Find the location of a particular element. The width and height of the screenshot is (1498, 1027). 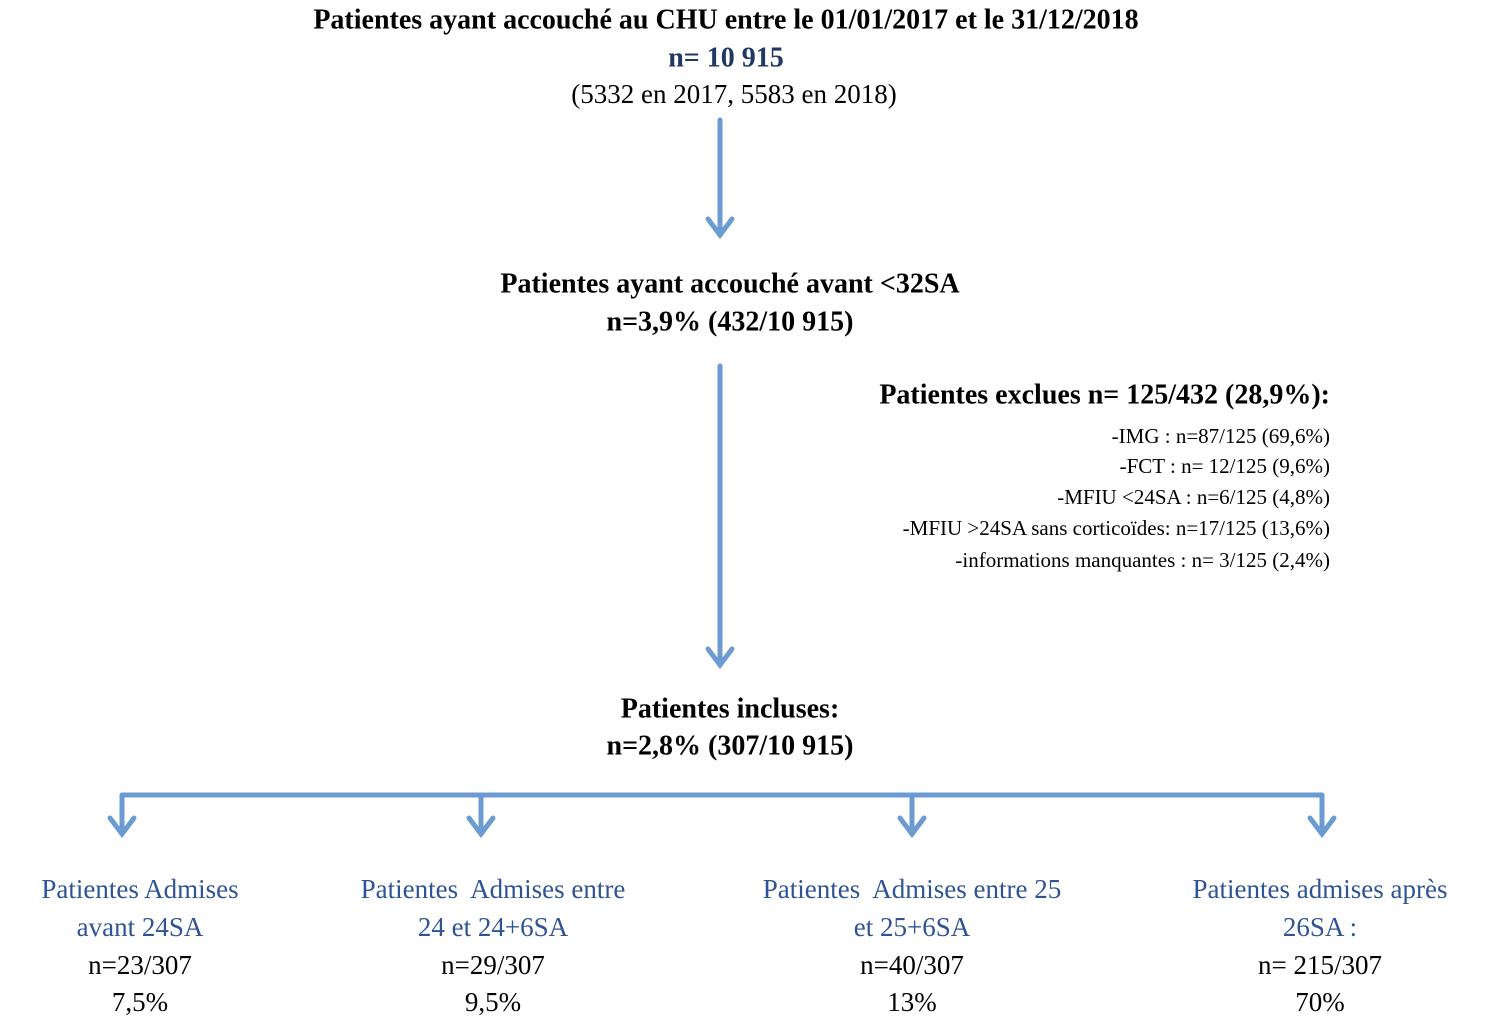

node-count: n= 10 915 is located at coordinates (726, 57).